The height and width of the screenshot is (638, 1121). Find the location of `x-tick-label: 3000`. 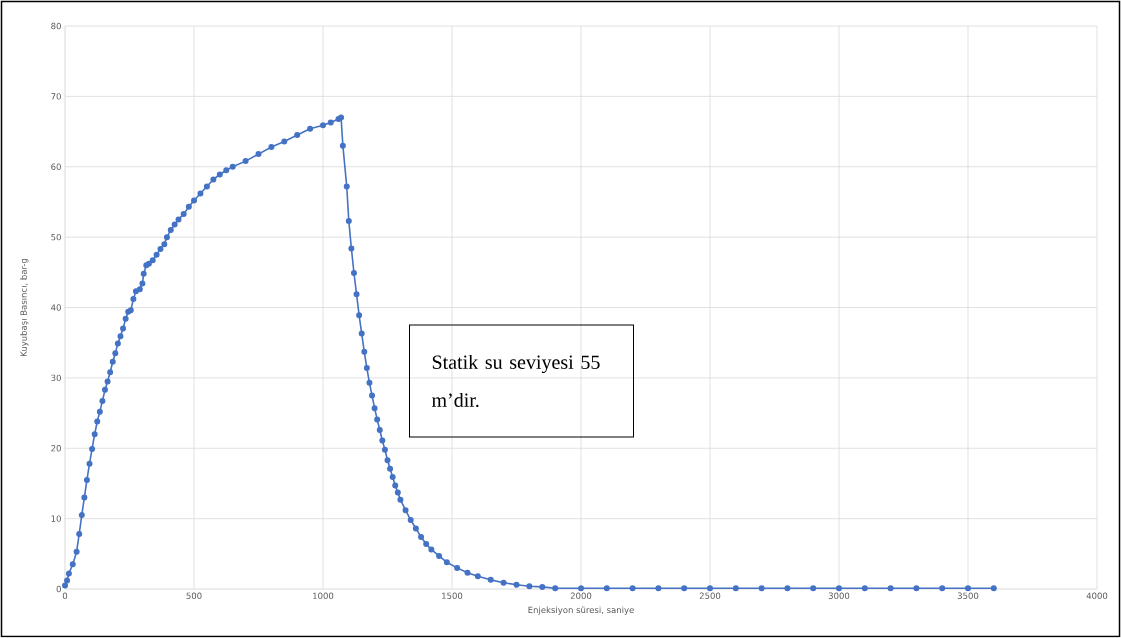

x-tick-label: 3000 is located at coordinates (839, 595).